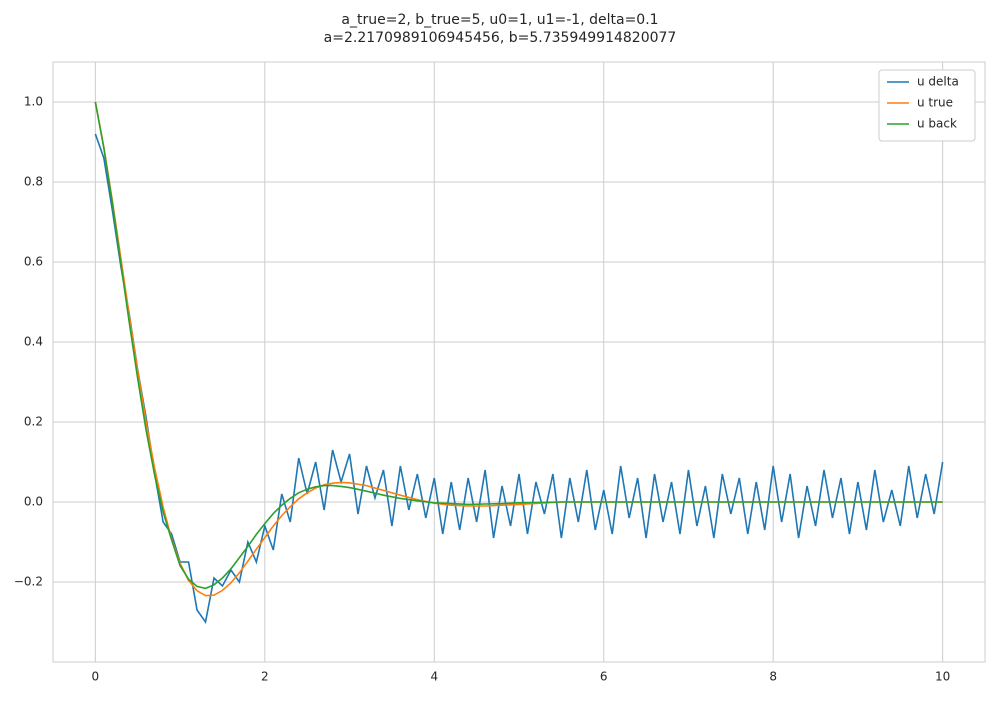 This screenshot has width=1000, height=704. Describe the element at coordinates (33, 262) in the screenshot. I see `y-tick-label: 0.6` at that location.